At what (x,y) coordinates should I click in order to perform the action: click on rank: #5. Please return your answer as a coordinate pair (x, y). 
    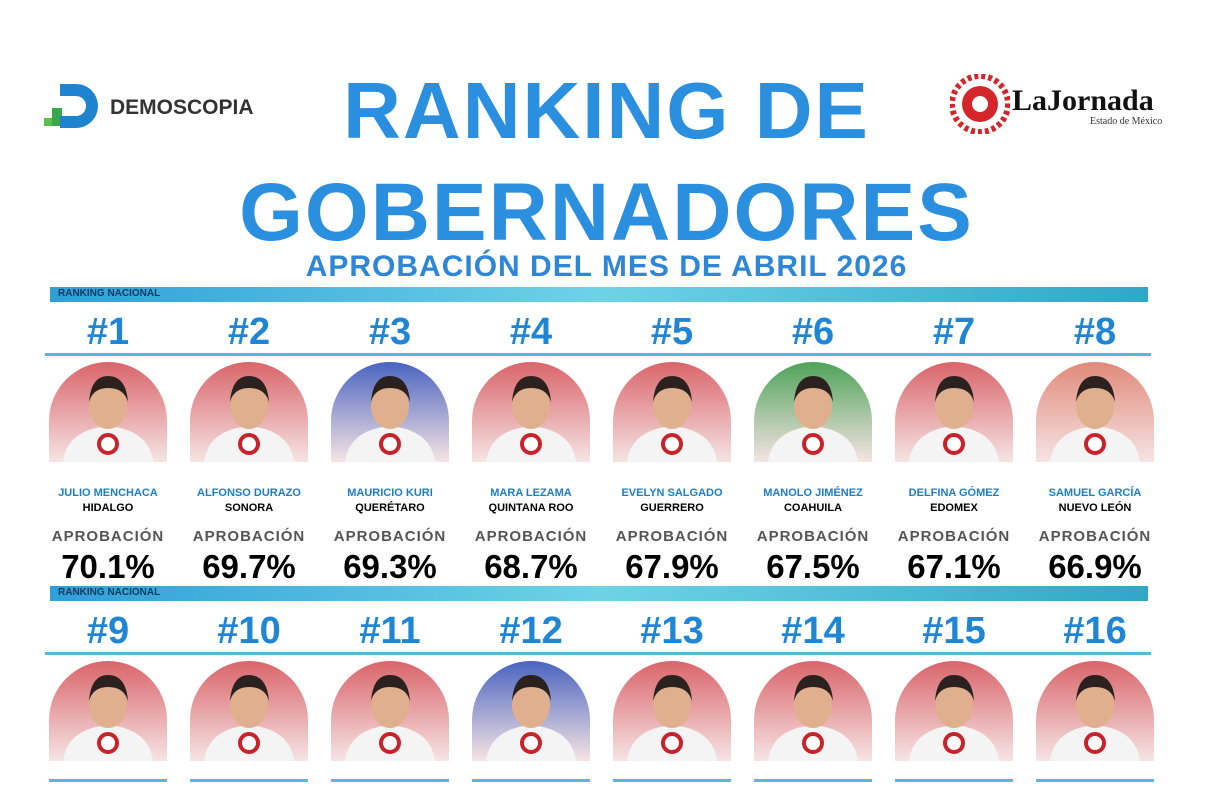
    Looking at the image, I should click on (672, 332).